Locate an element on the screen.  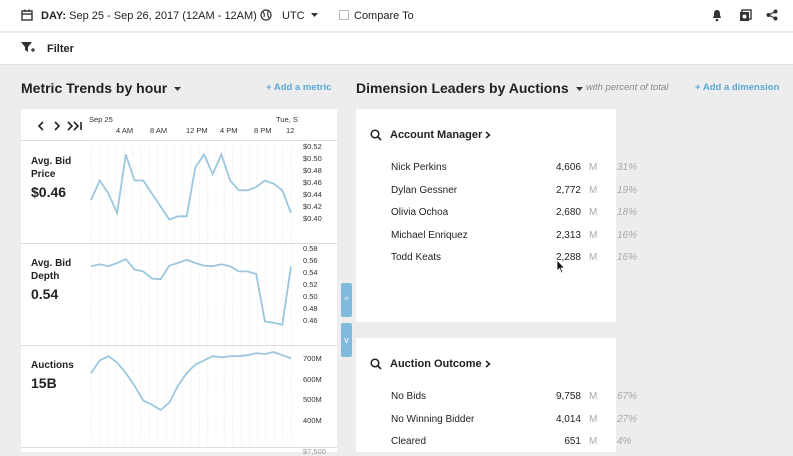
collapse-down-tab: v is located at coordinates (346, 340).